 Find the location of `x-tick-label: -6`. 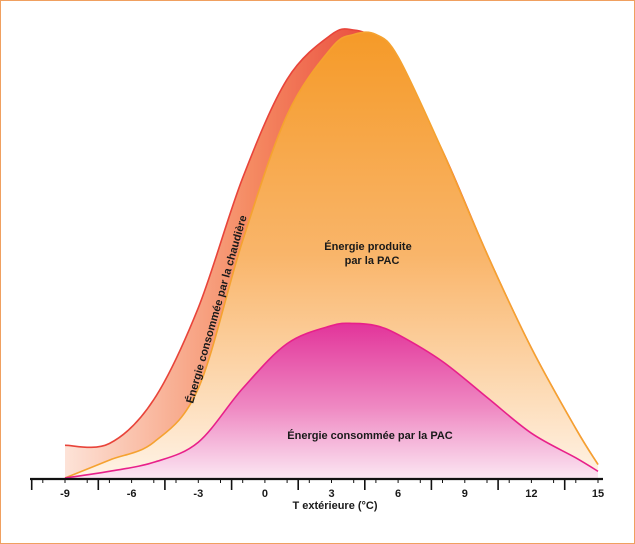

x-tick-label: -6 is located at coordinates (132, 494).